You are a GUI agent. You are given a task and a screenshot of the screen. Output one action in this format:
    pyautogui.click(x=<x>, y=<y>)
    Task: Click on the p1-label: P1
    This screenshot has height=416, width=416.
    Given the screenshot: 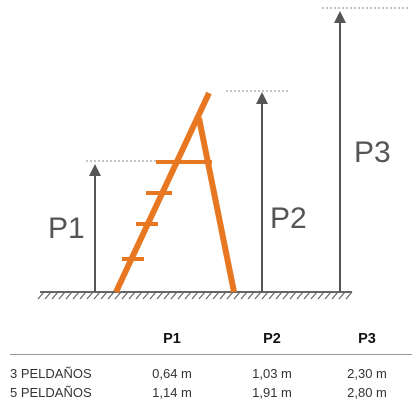 What is the action you would take?
    pyautogui.click(x=66, y=228)
    